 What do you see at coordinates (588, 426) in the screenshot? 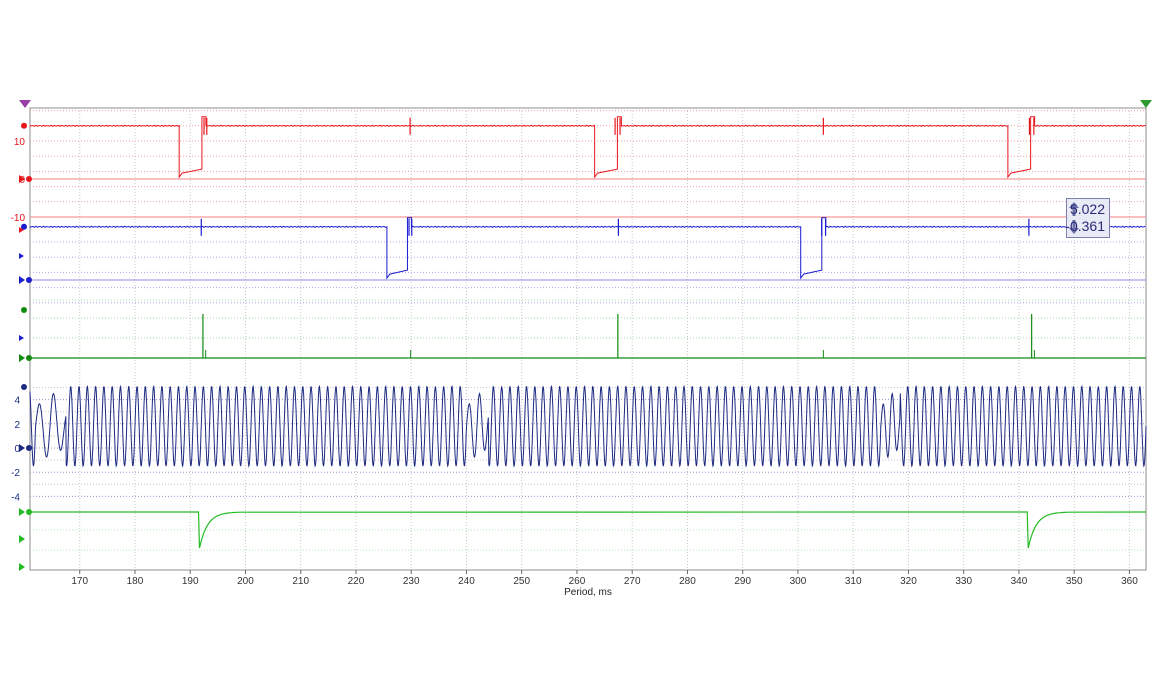
I see `channel4-trace` at bounding box center [588, 426].